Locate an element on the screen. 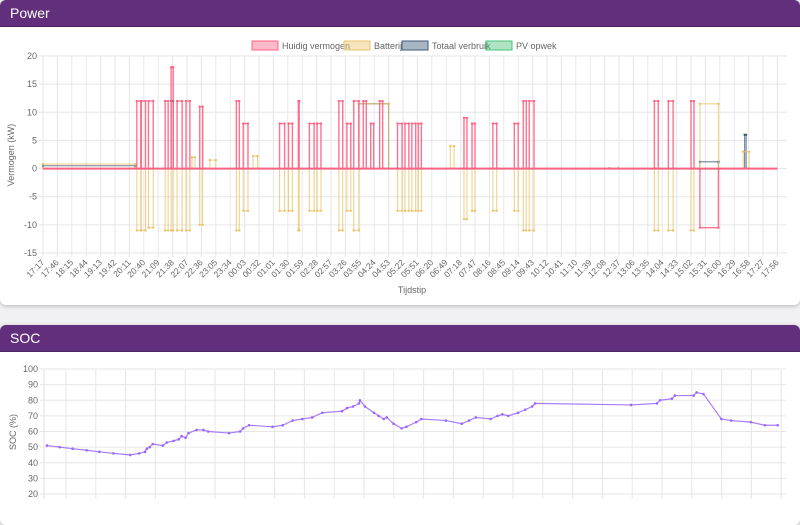 The height and width of the screenshot is (525, 800). legend-item-totaal-verbruik: Totaal verbruik is located at coordinates (446, 45).